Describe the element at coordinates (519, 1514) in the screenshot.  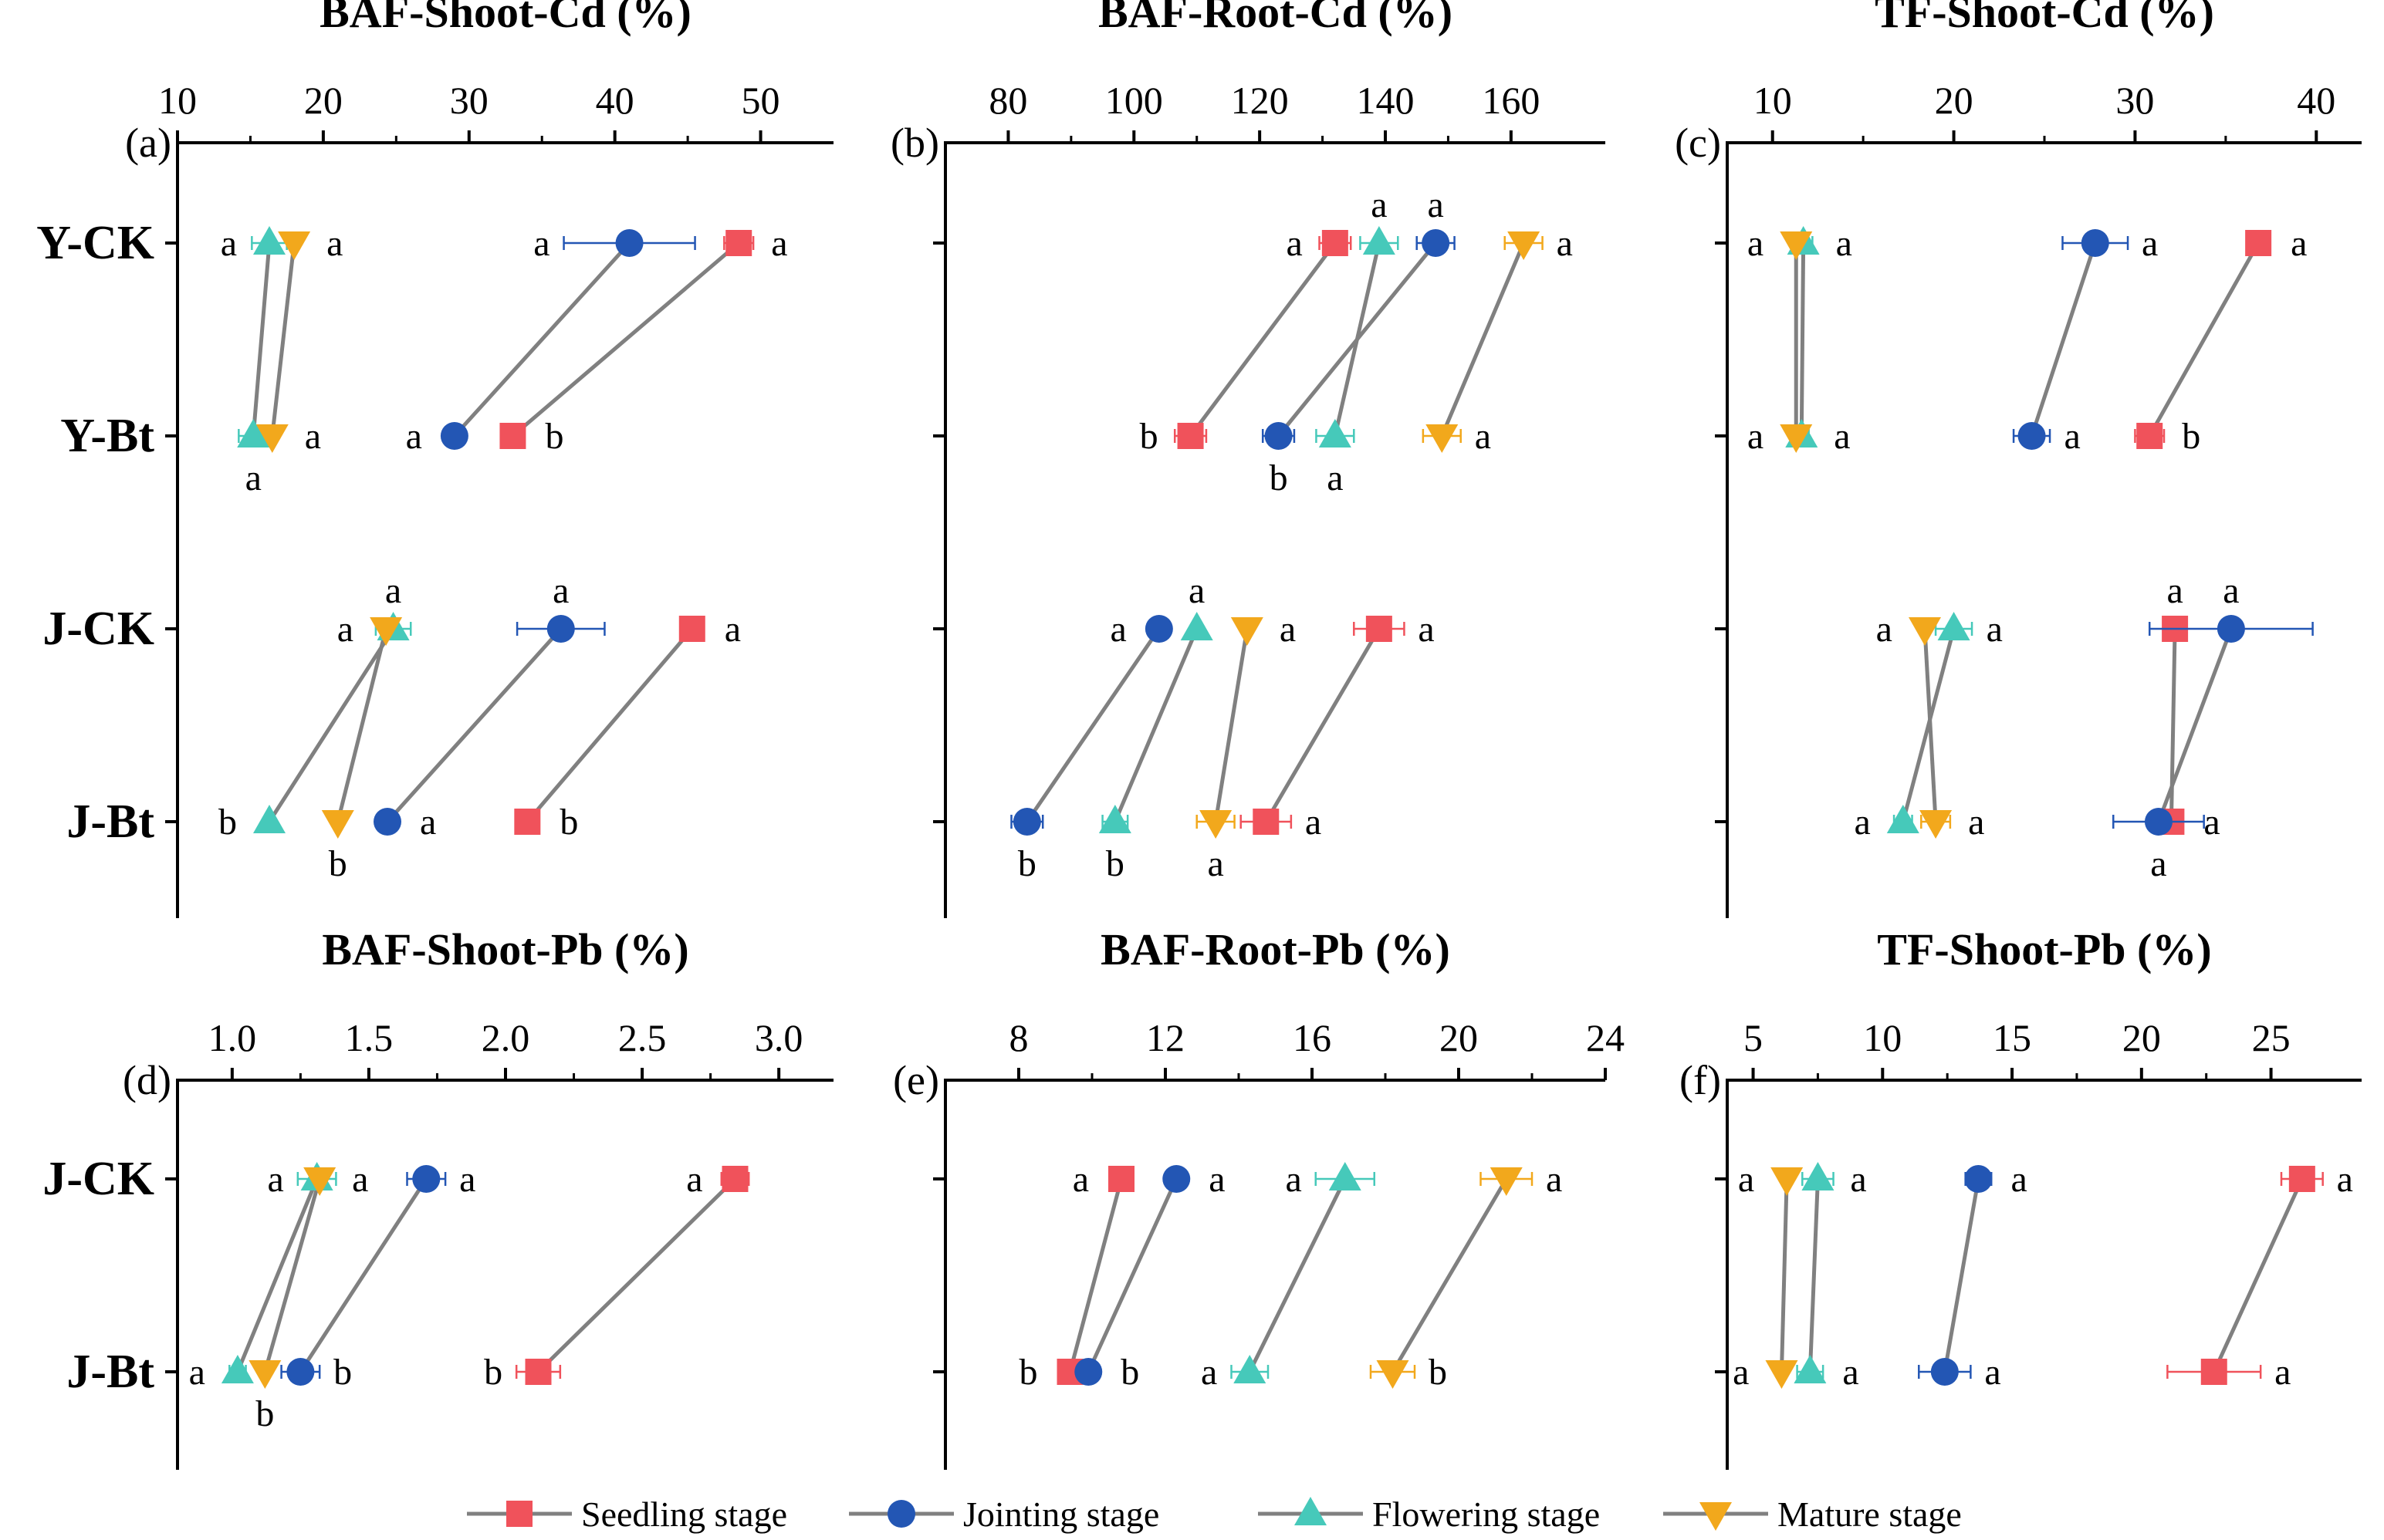
I see `legend-marker` at that location.